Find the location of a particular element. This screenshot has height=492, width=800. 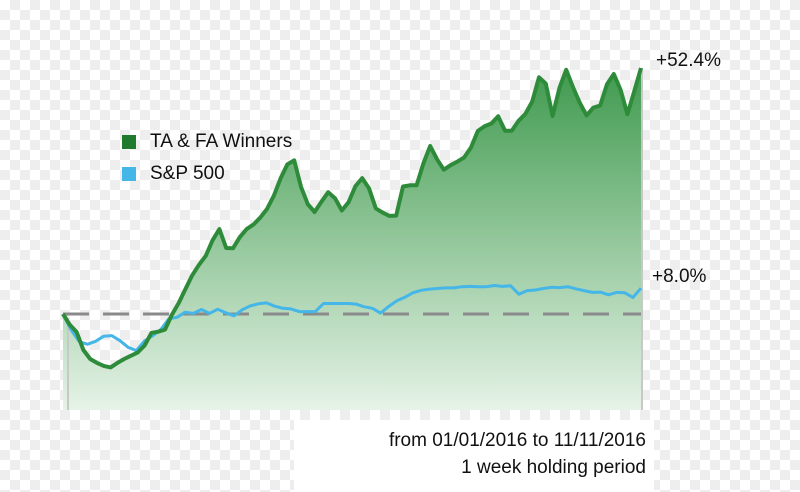

sp500-end-label: +8.0% is located at coordinates (679, 276).